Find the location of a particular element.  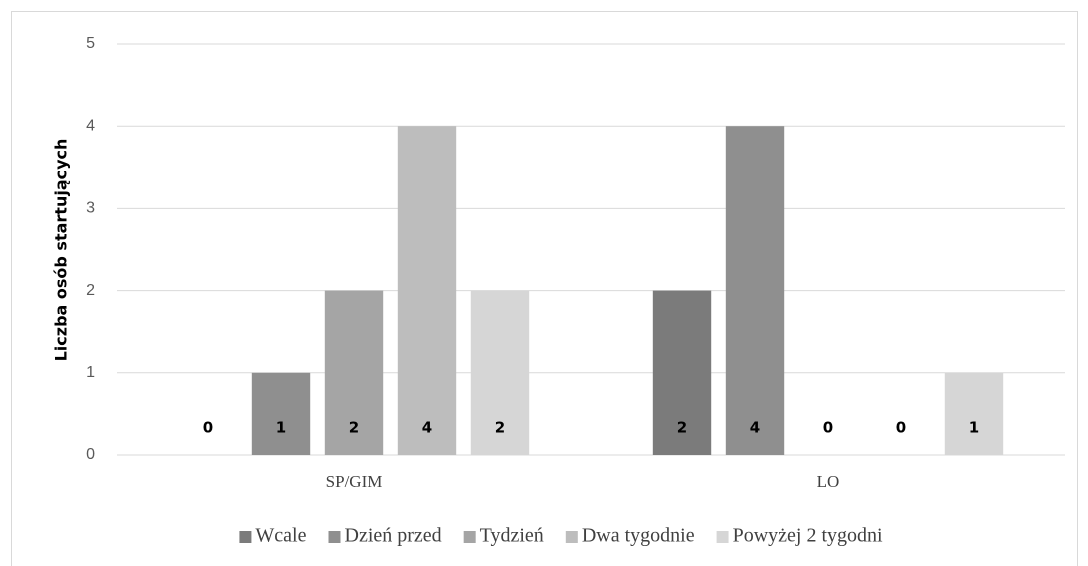

x-tick-label: SP/GIM is located at coordinates (354, 481).